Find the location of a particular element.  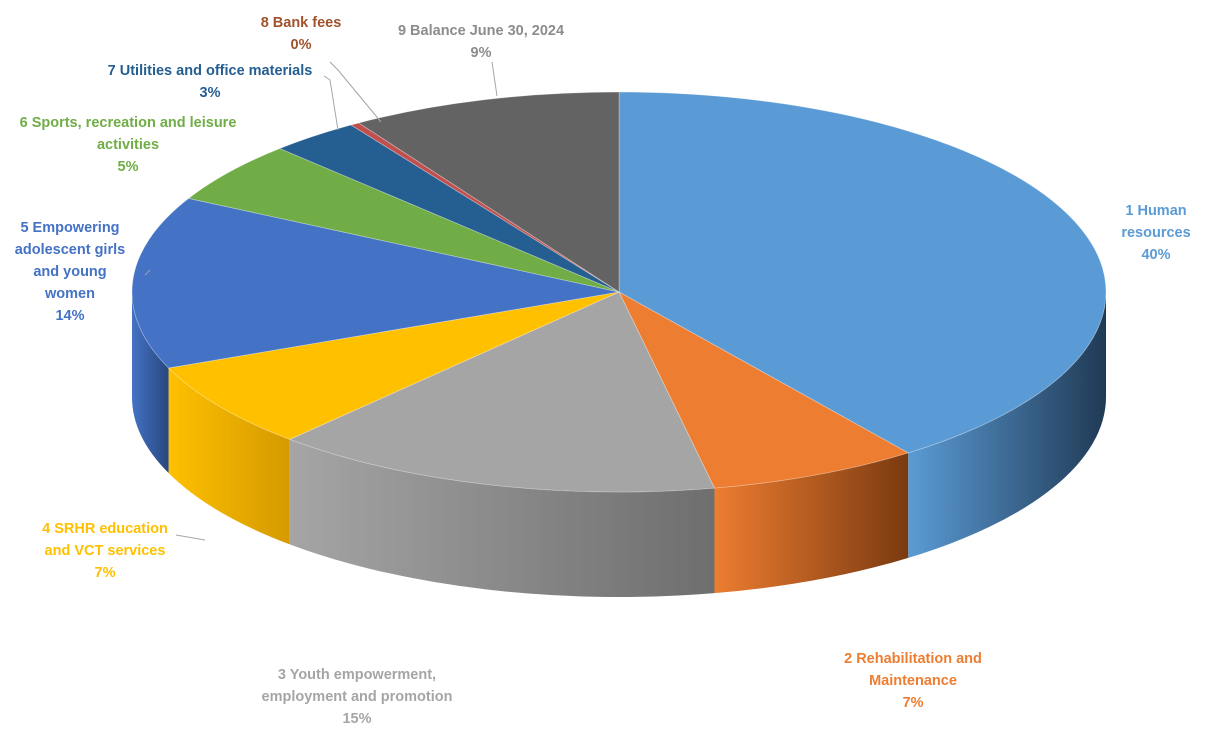

slice-label-1: 1 Human resources 40% is located at coordinates (1156, 233).